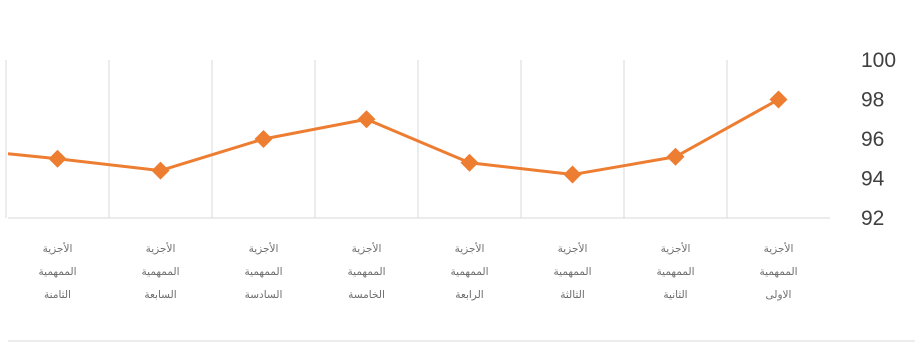  I want to click on x-tick-label: الأجزية الممهمية الثالثة, so click(573, 271).